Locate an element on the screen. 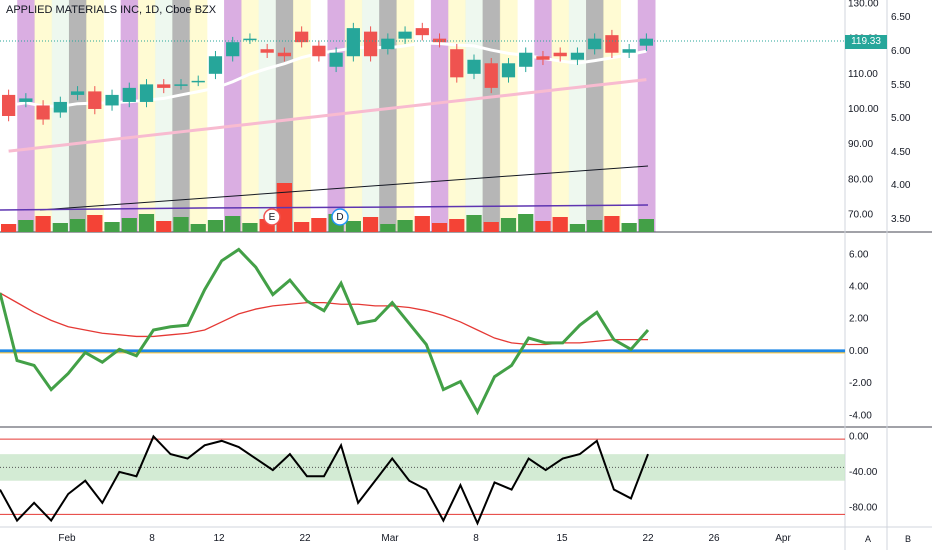 This screenshot has height=550, width=932. symbol-title: APPLIED MATERIALS INC, 1D, Cboe BZX is located at coordinates (111, 10).